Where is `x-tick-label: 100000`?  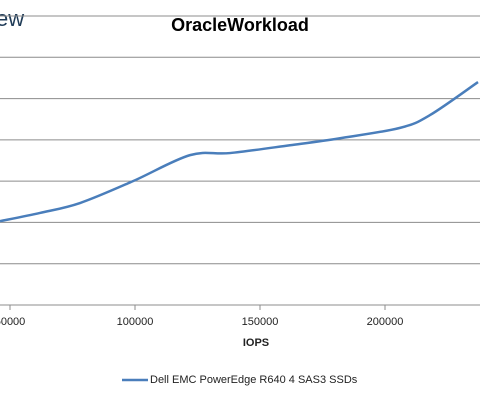 x-tick-label: 100000 is located at coordinates (135, 322).